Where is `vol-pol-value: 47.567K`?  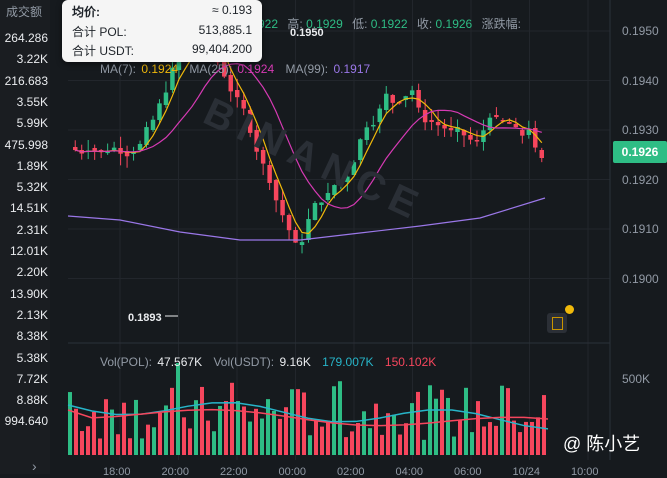 vol-pol-value: 47.567K is located at coordinates (180, 362).